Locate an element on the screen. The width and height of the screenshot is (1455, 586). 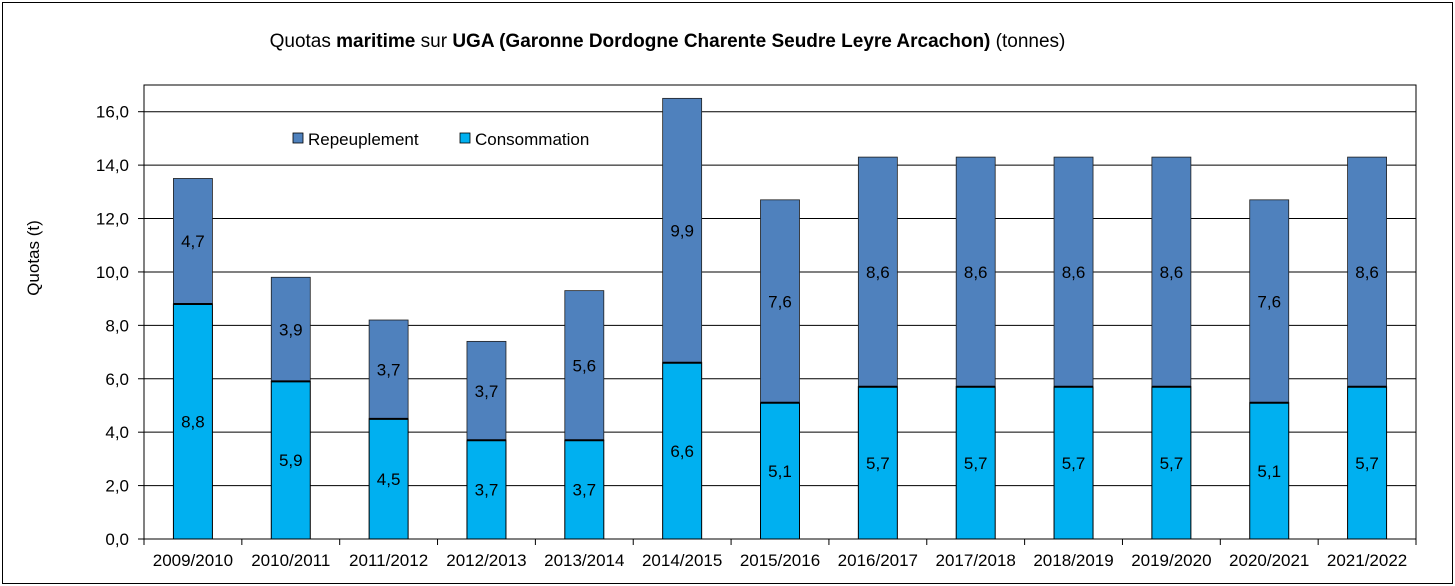
x-tick-label: 2021/2022 is located at coordinates (1367, 560).